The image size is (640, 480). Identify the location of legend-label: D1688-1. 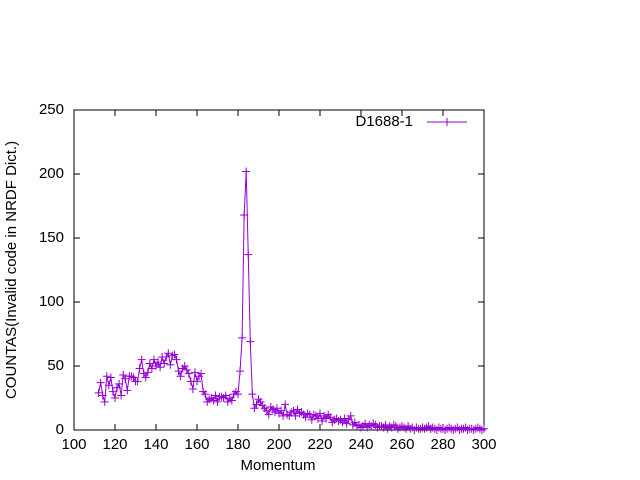
(384, 121).